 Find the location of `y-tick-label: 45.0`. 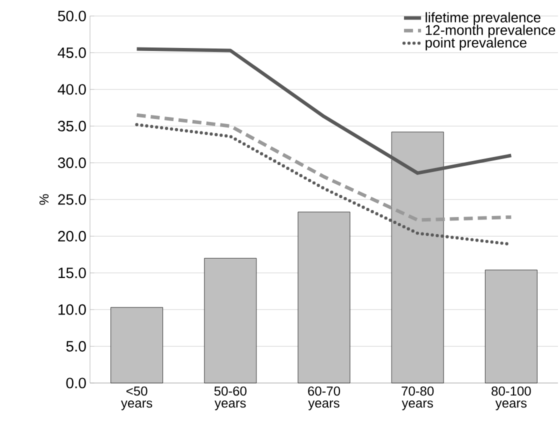

y-tick-label: 45.0 is located at coordinates (72, 52).